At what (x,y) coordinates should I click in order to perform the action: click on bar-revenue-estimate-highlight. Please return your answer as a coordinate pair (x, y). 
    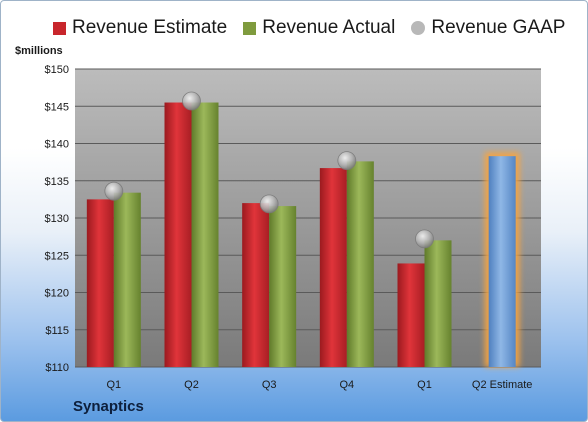
    Looking at the image, I should click on (502, 261).